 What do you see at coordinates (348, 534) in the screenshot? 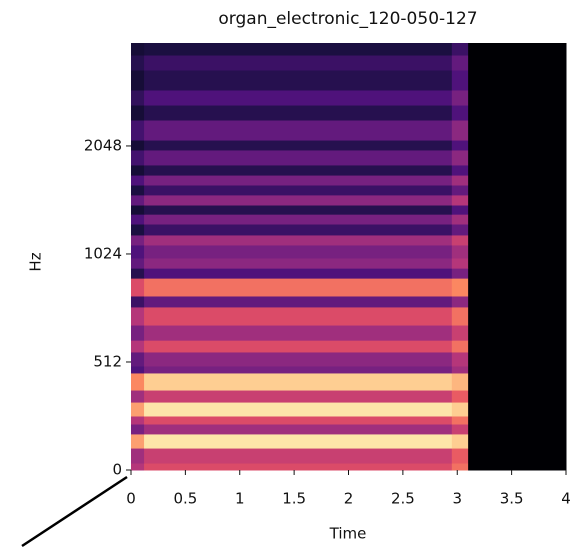
I see `x-axis-label: Time` at bounding box center [348, 534].